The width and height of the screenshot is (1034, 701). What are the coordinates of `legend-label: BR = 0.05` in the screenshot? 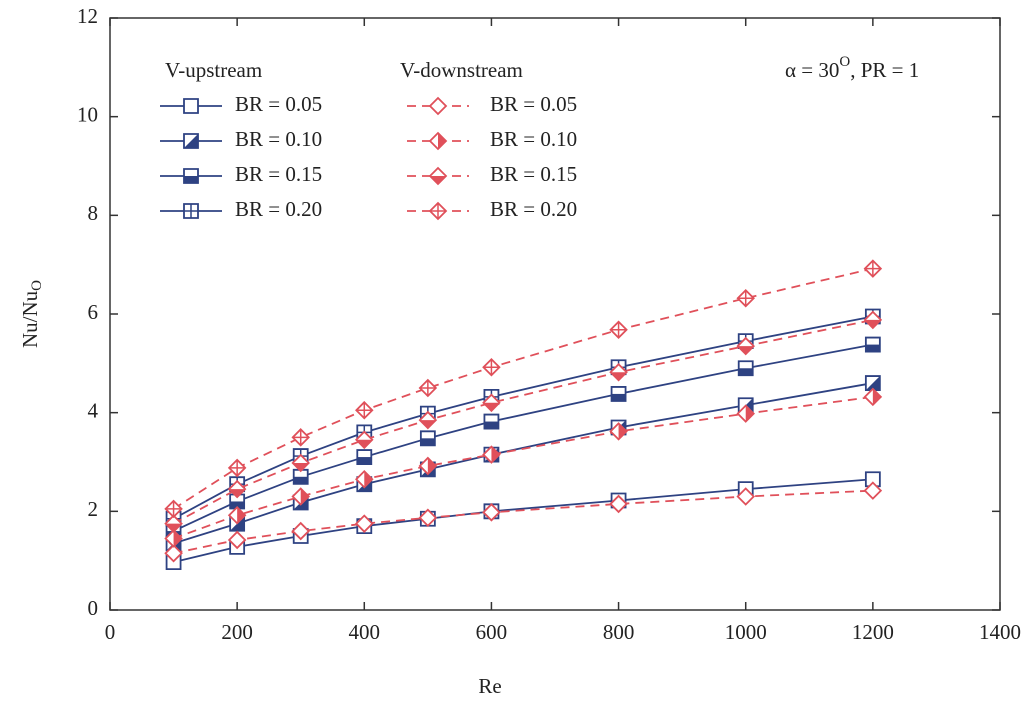 It's located at (533, 104).